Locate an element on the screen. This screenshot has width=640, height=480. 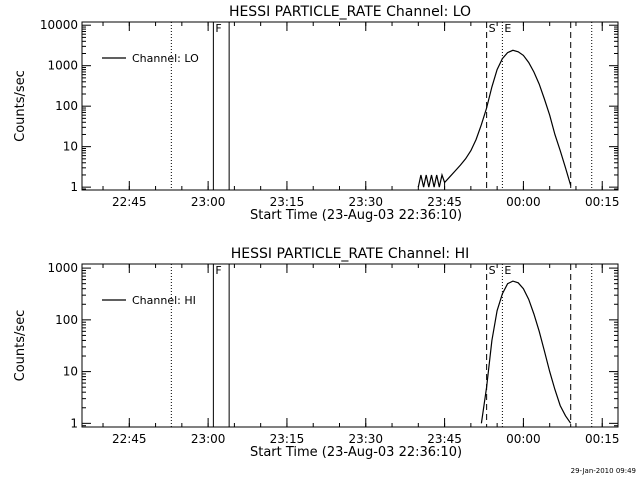
y-tick-label: 10000 is located at coordinates (59, 25).